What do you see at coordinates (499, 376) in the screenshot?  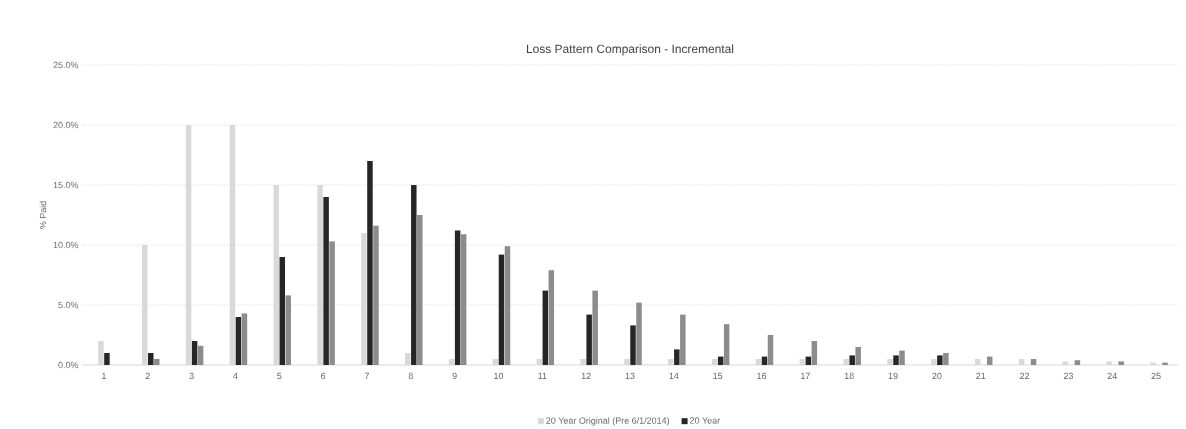 I see `x-tick-label: 10` at bounding box center [499, 376].